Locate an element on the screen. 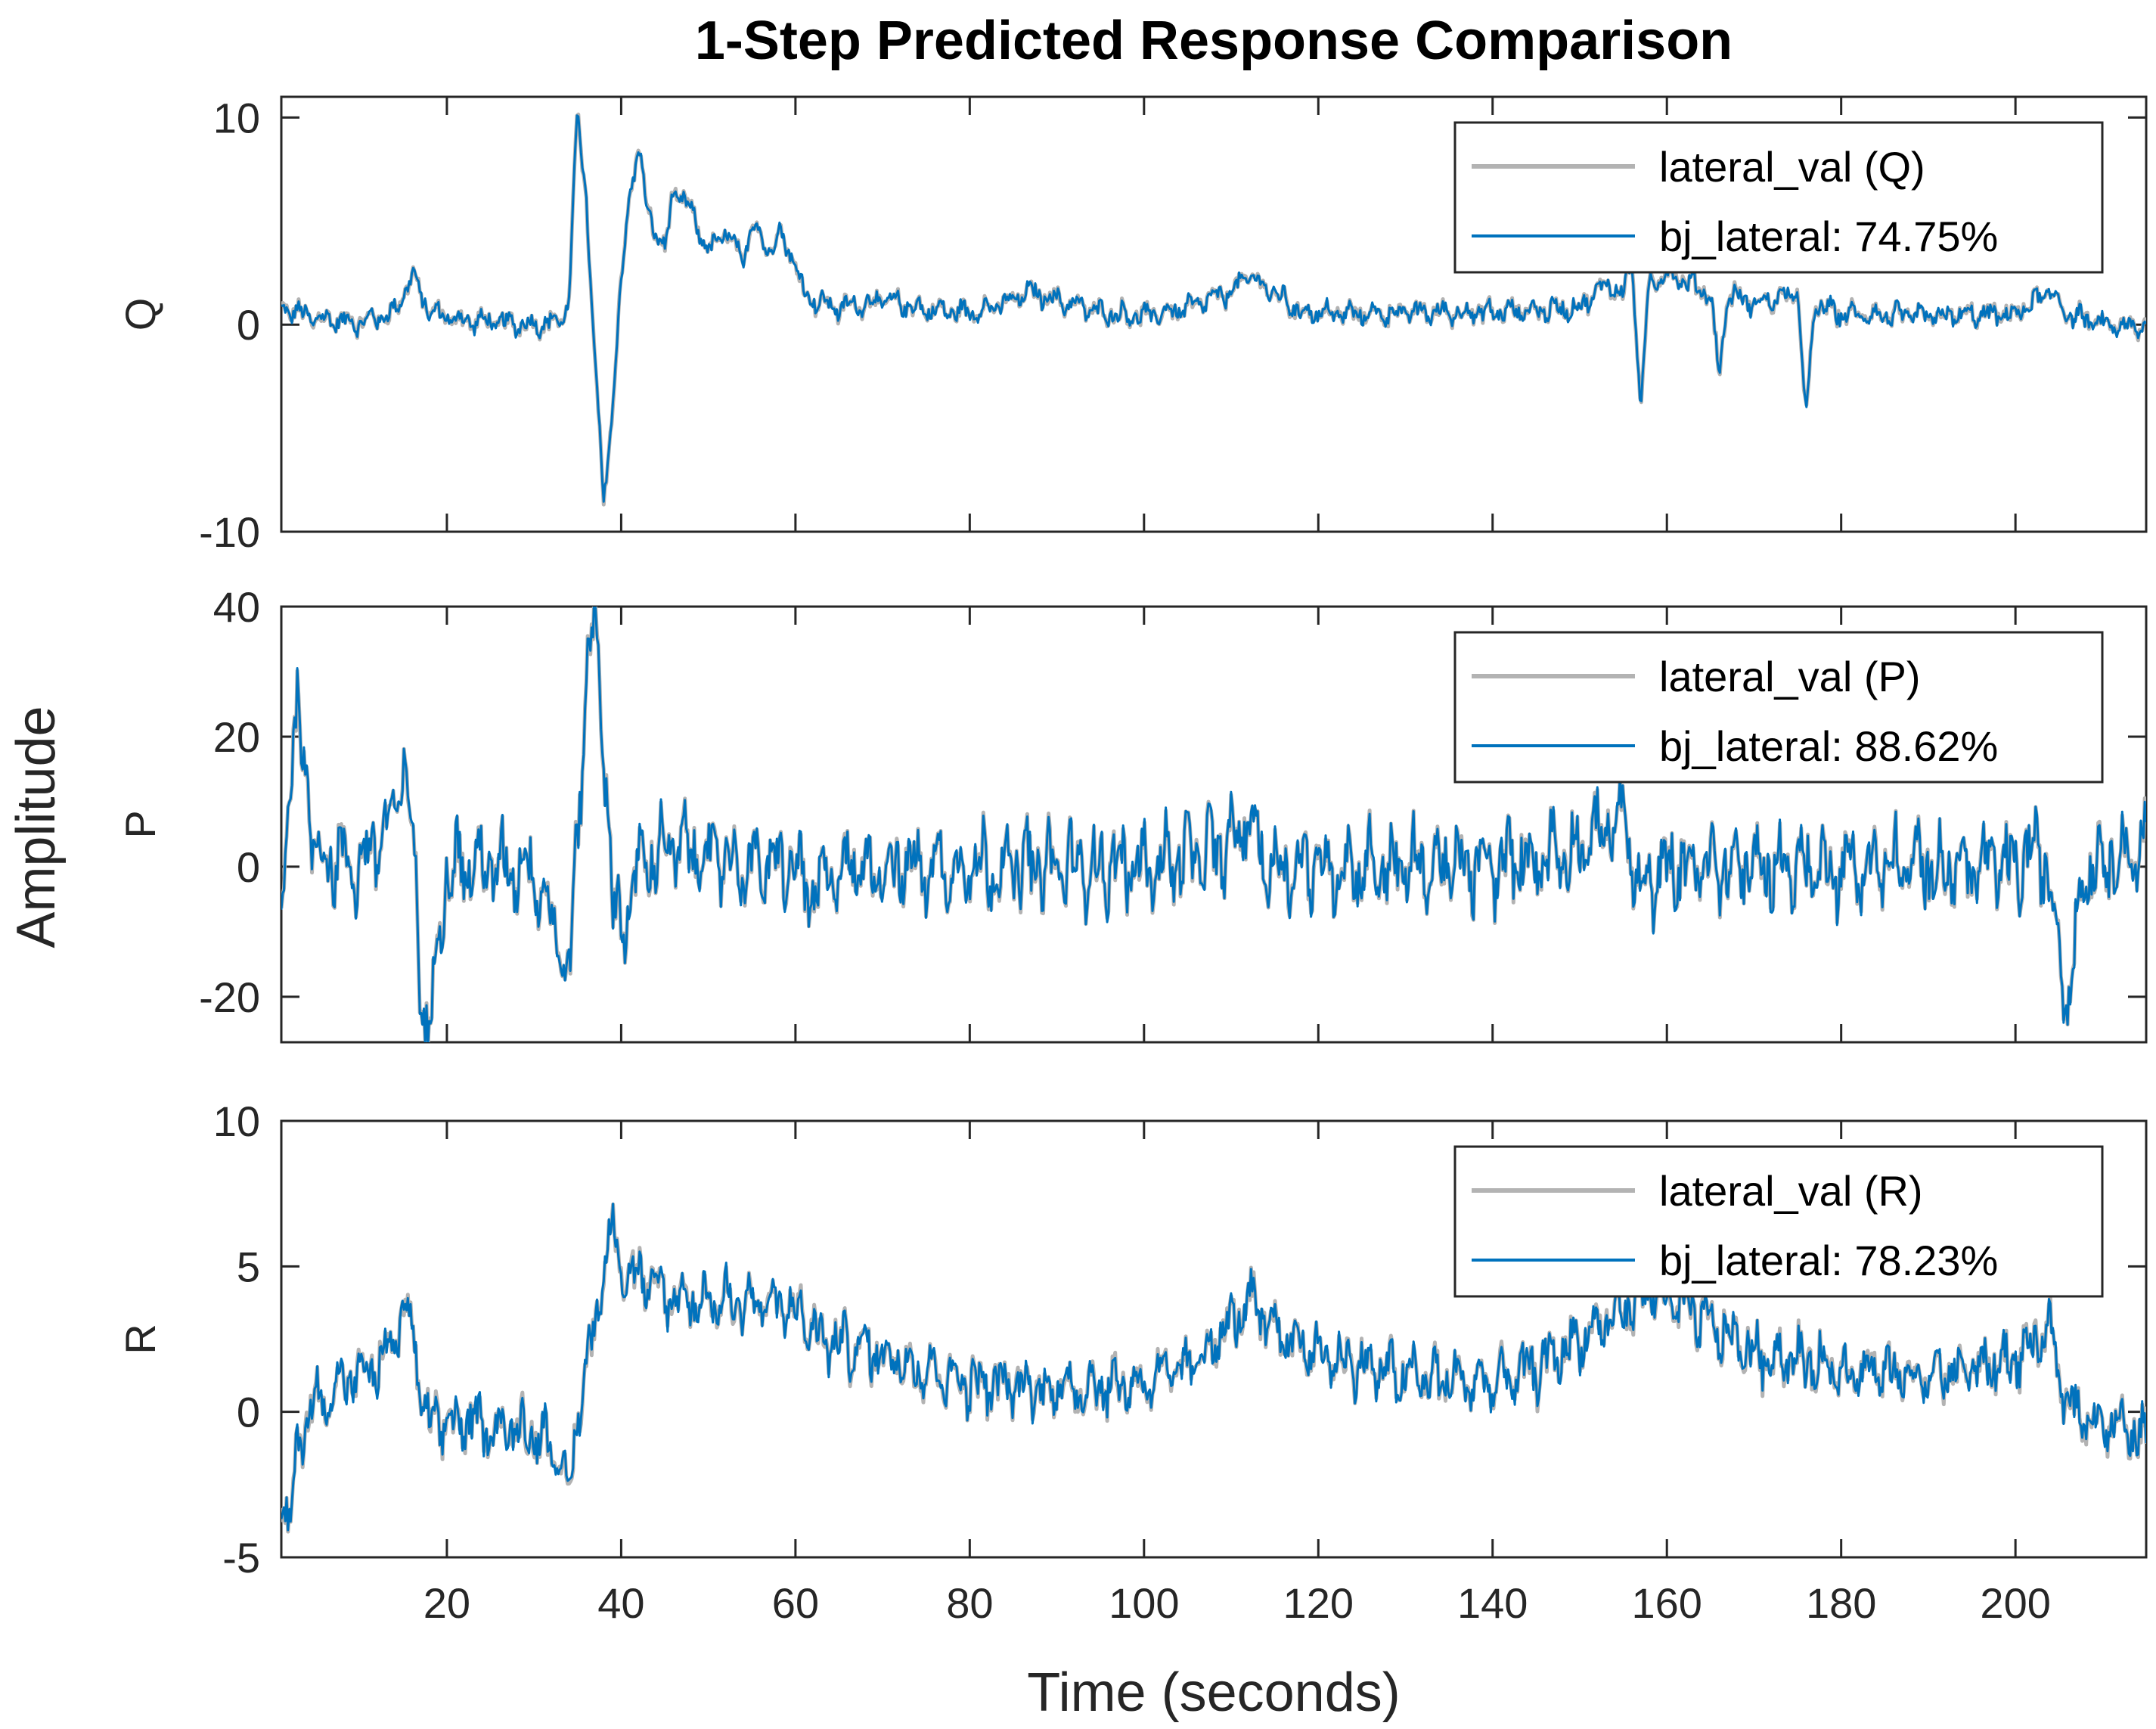 The image size is (2156, 1729). y-tick-label: 20 is located at coordinates (236, 737).